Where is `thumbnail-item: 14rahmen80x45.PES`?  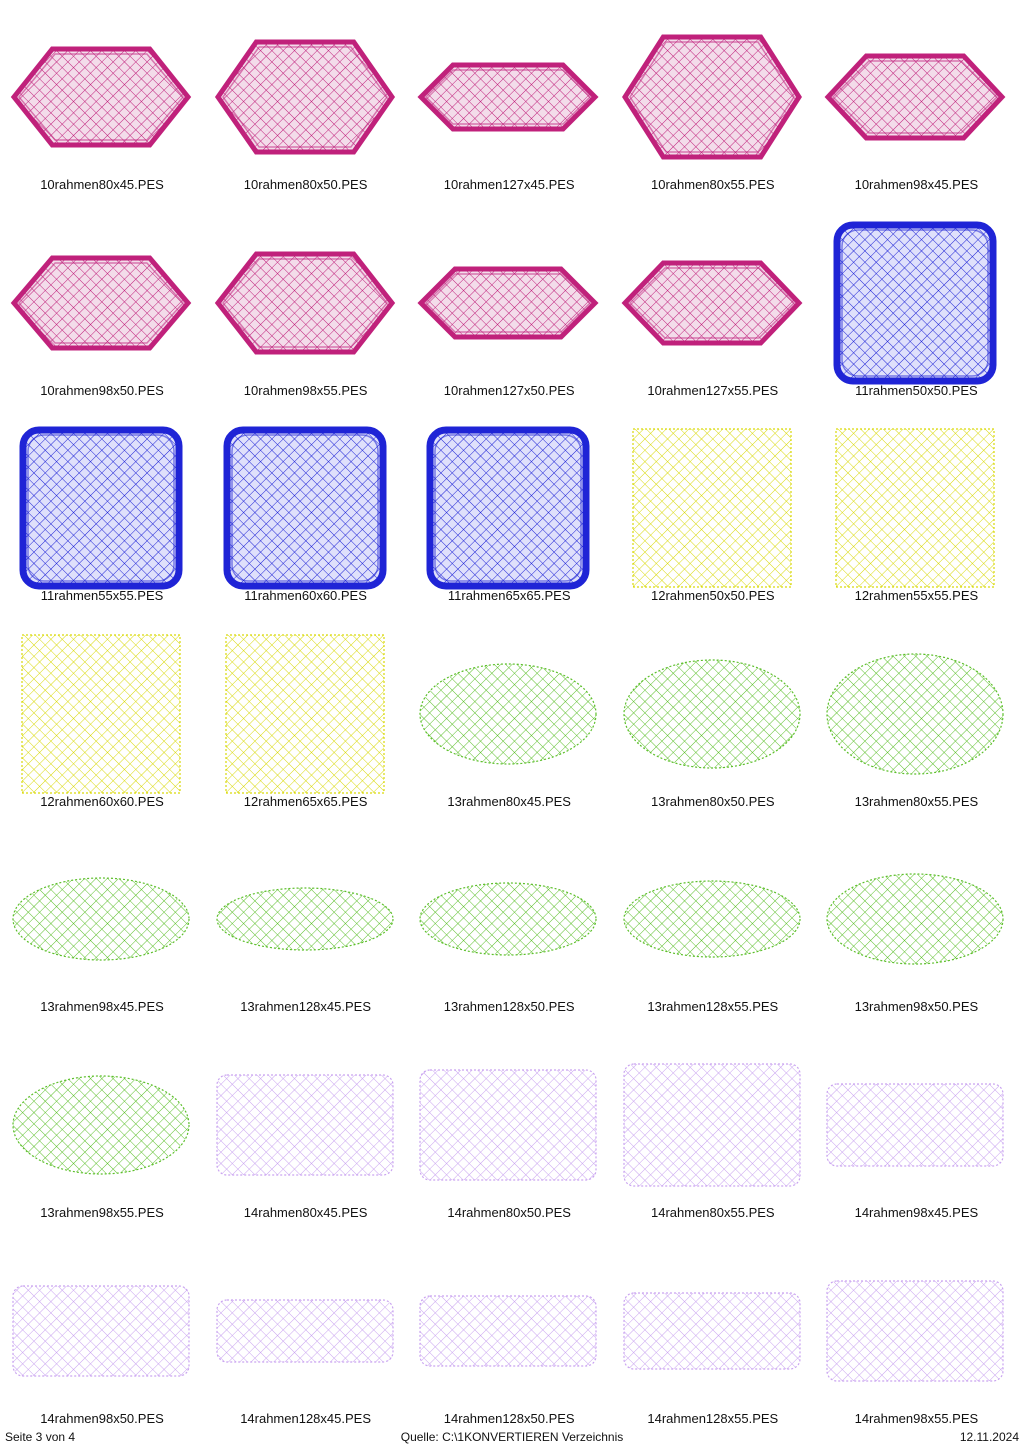
thumbnail-item: 14rahmen80x45.PES is located at coordinates (306, 1135).